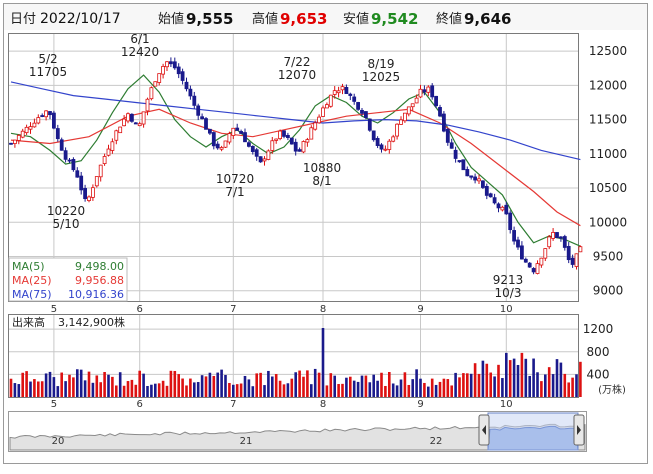 This screenshot has width=653, height=474. I want to click on high-label: 高値, so click(265, 19).